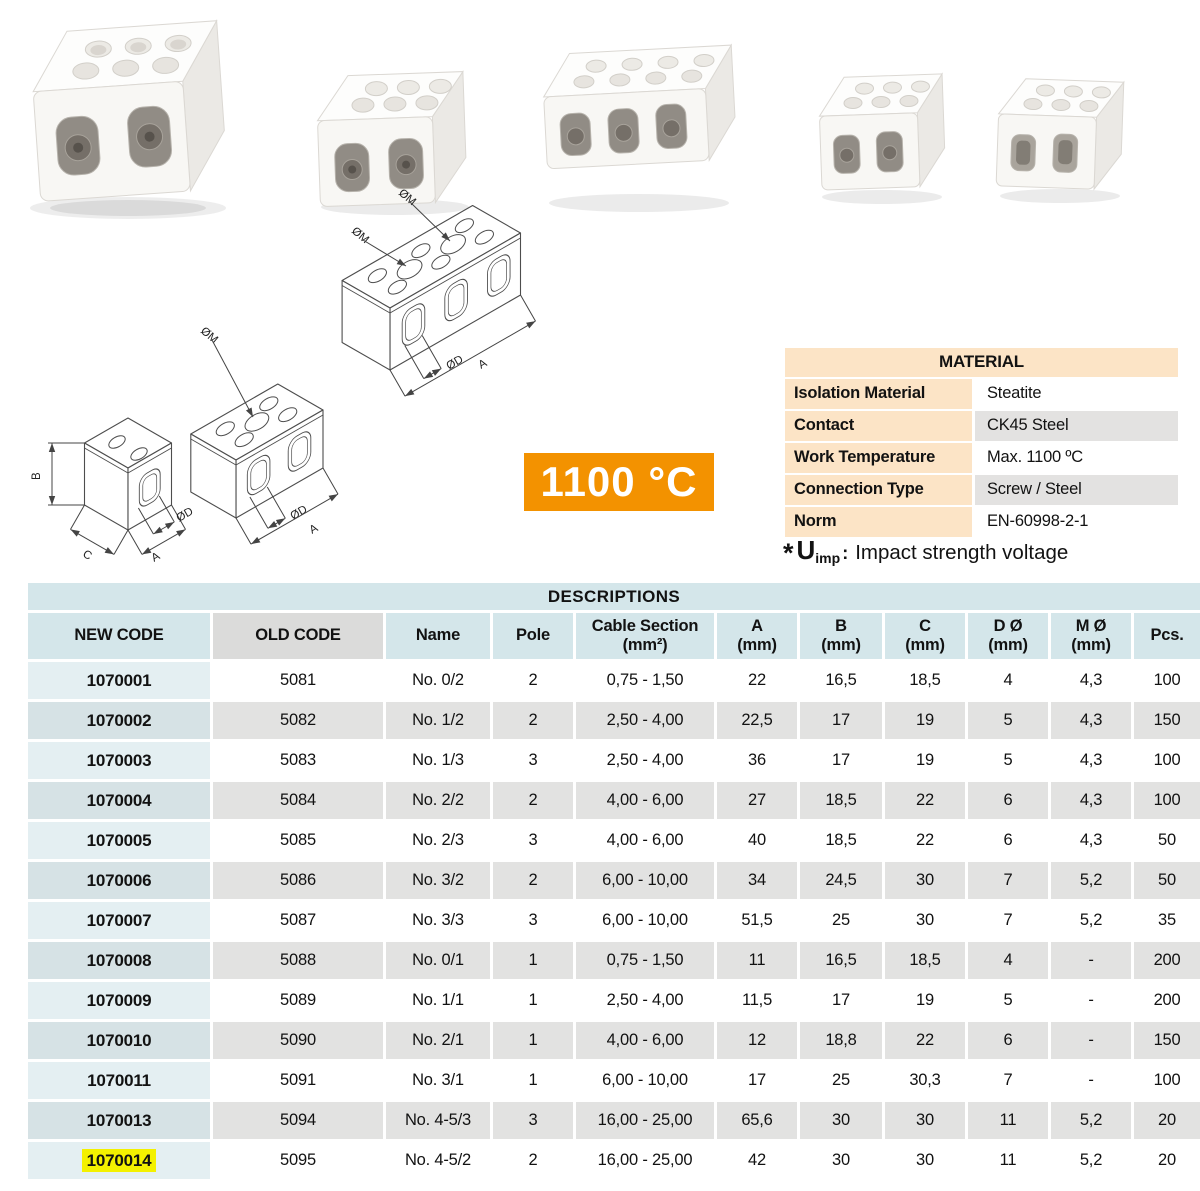 The height and width of the screenshot is (1191, 1200). I want to click on temperature-badge: 1100 °C, so click(619, 482).